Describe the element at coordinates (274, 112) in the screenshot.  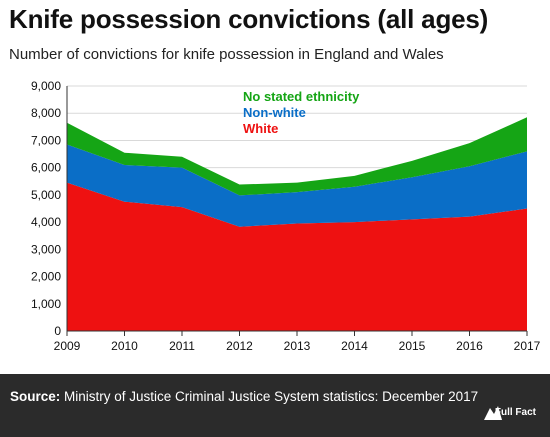
I see `legend-item: Non-white` at that location.